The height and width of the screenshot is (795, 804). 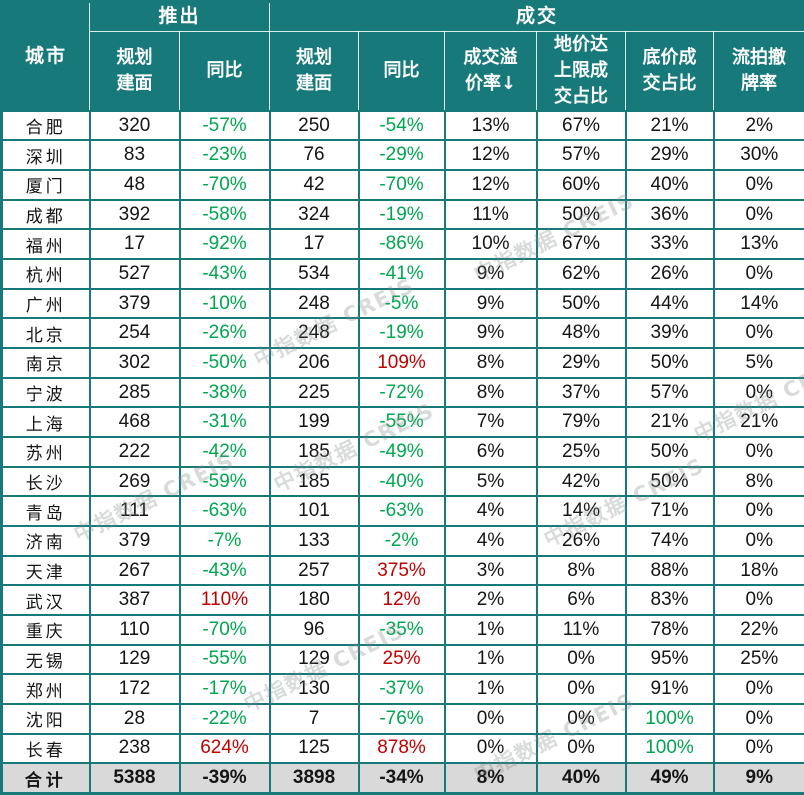 I want to click on city-cell: 北京, so click(x=45, y=333).